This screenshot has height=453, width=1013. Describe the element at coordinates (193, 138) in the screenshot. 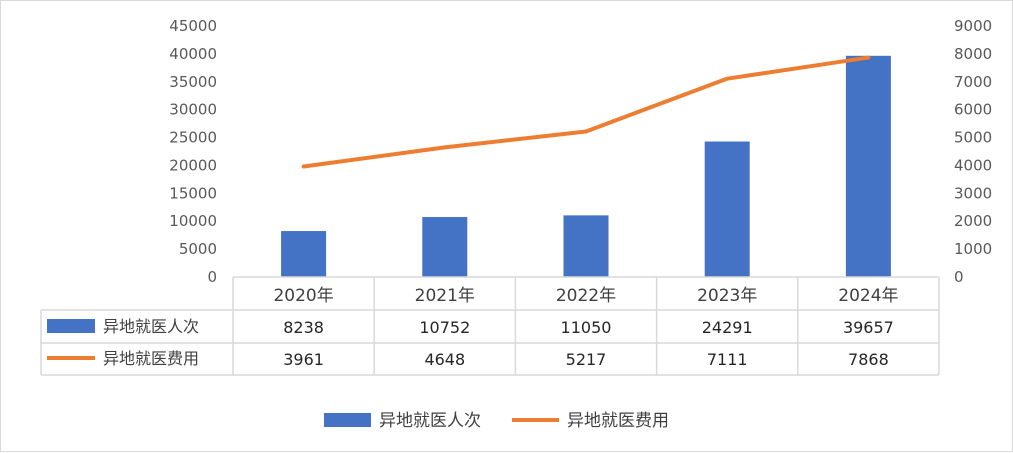

I see `left-axis-tick: 25000` at that location.